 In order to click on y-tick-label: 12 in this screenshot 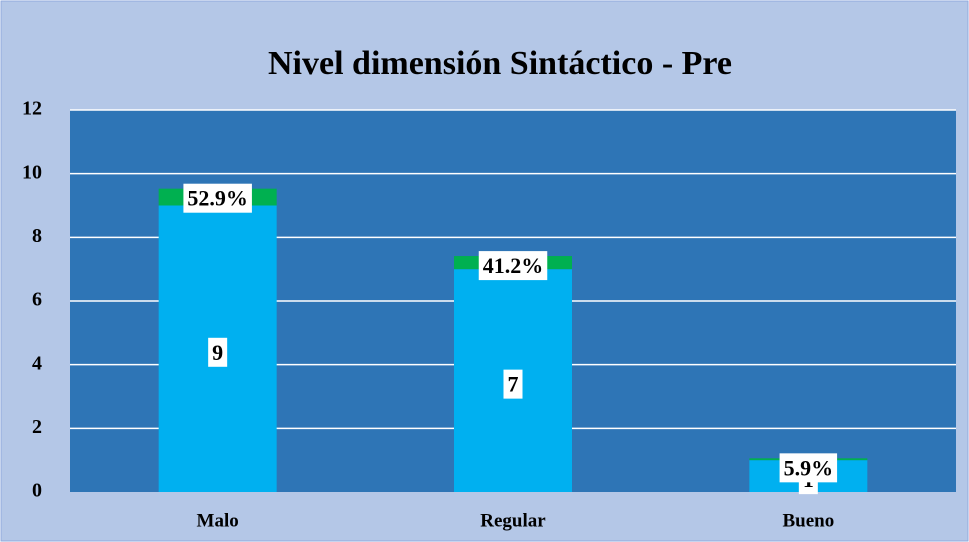, I will do `click(32, 109)`.